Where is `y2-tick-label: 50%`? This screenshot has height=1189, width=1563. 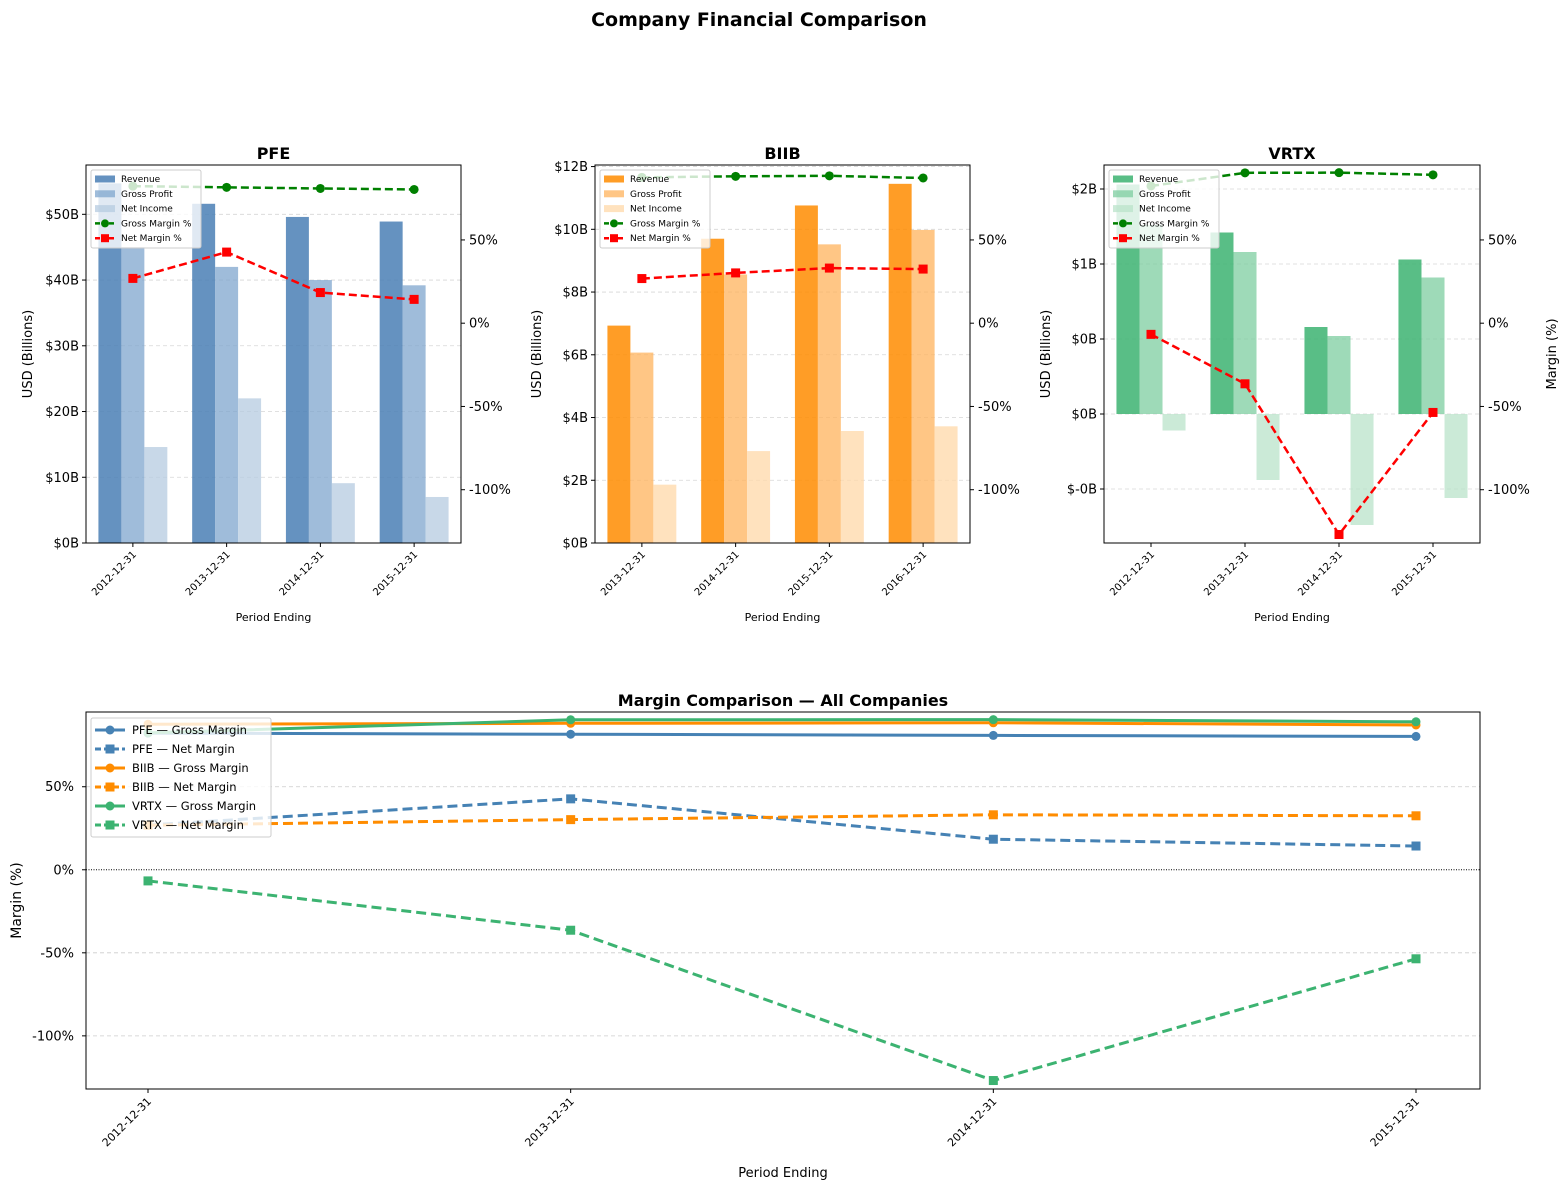
y2-tick-label: 50% is located at coordinates (483, 240).